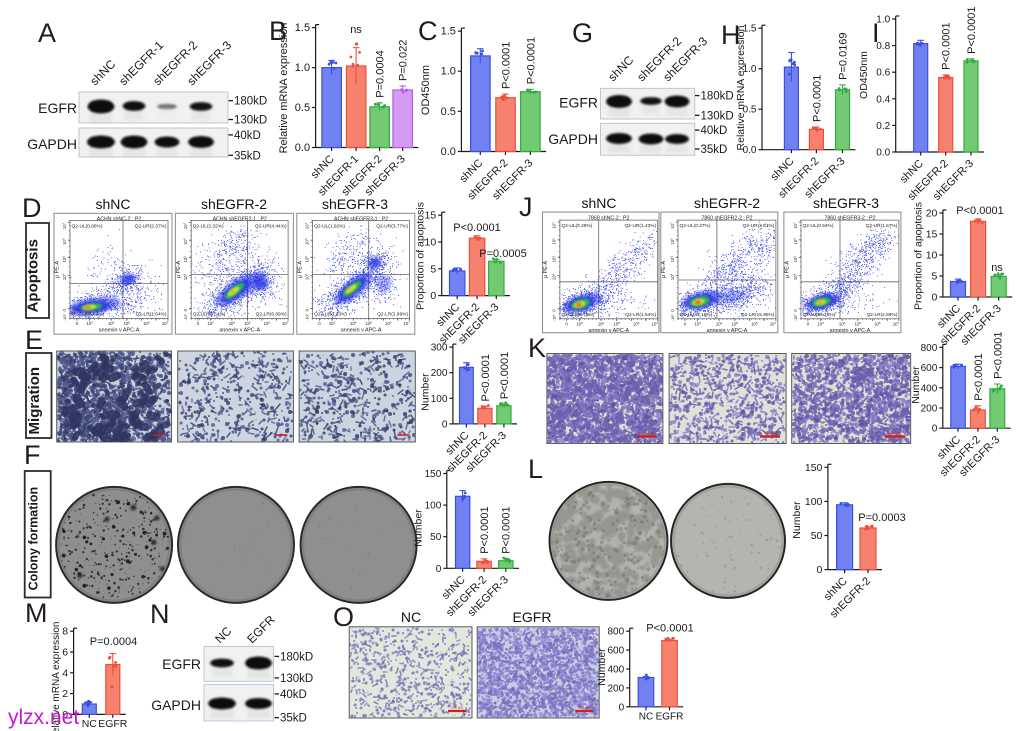 The width and height of the screenshot is (1025, 731). I want to click on svg-text: 0.5, so click(302, 108).